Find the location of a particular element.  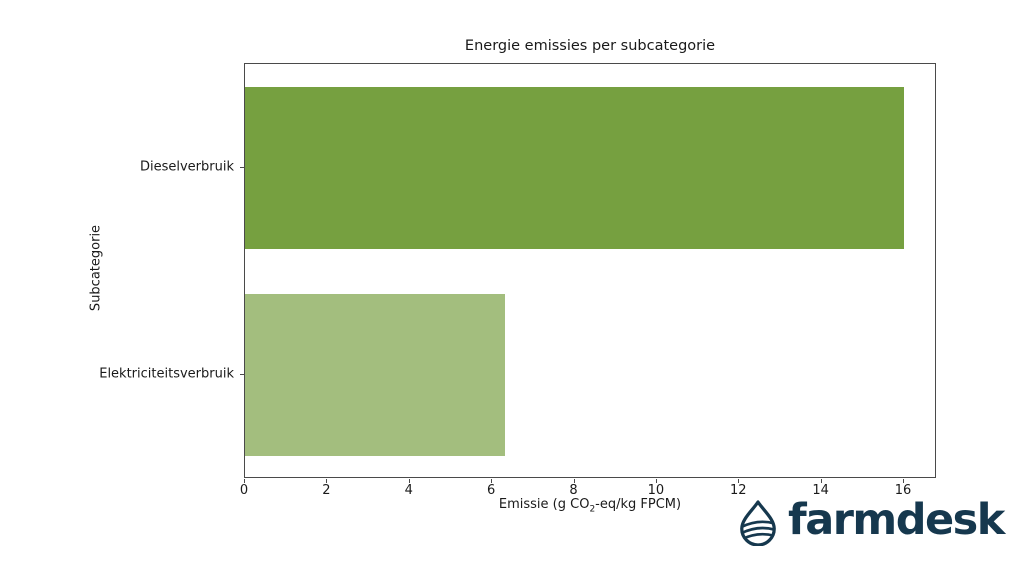

y-axis-label: Subcategorie is located at coordinates (96, 268).